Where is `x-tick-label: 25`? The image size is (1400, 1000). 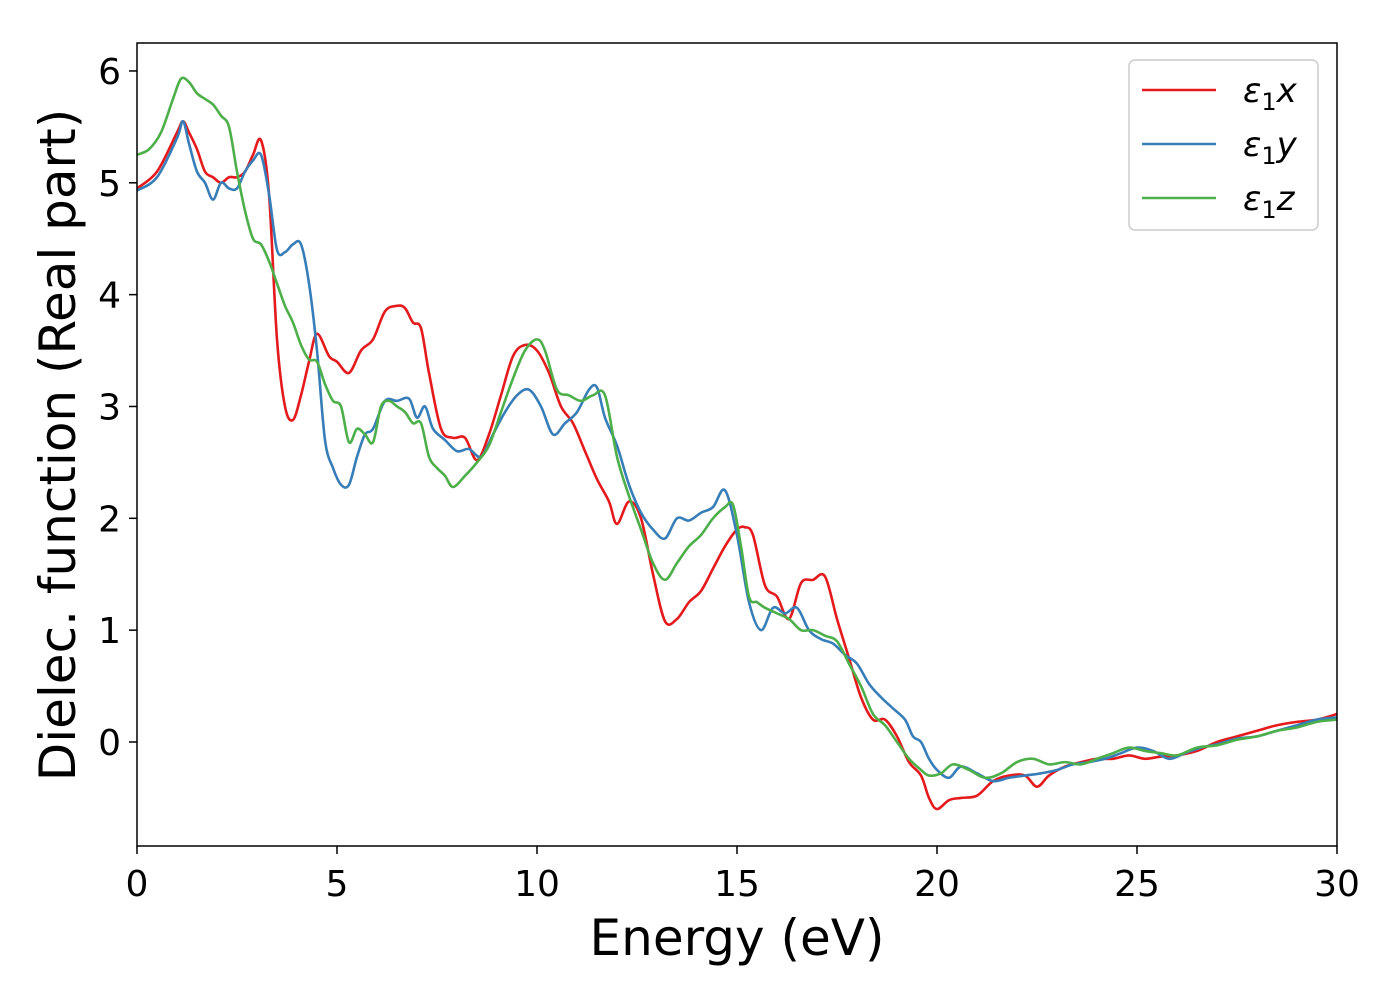 x-tick-label: 25 is located at coordinates (1137, 884).